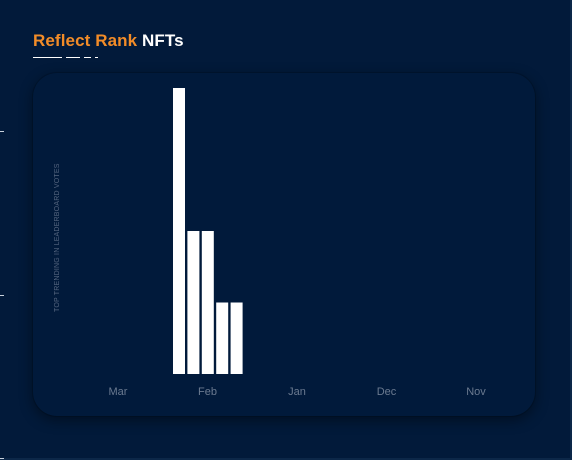  I want to click on bar-group, so click(208, 231).